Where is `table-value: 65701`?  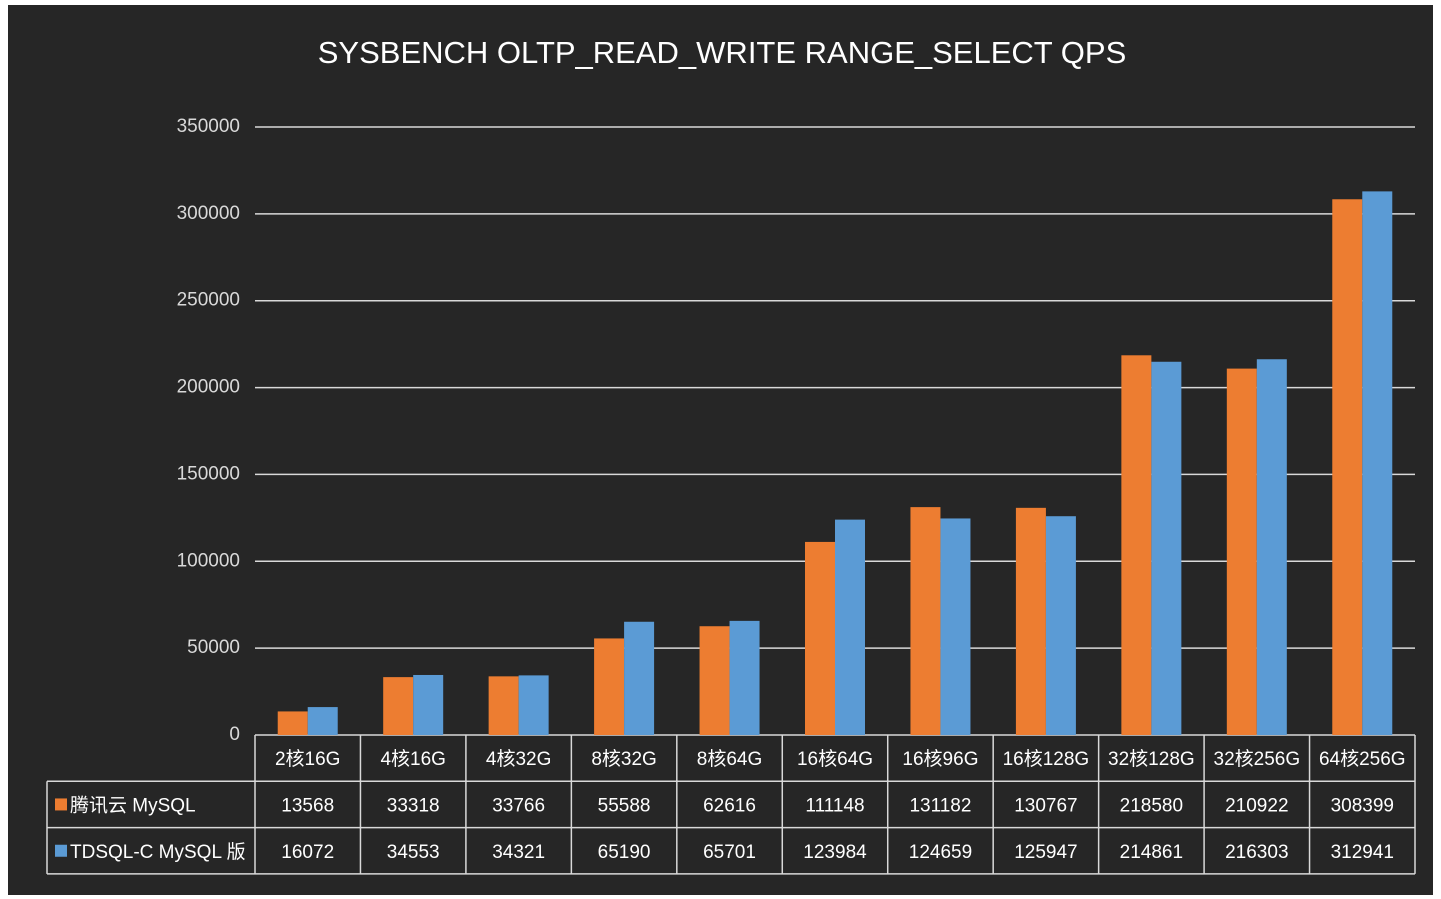
table-value: 65701 is located at coordinates (729, 852).